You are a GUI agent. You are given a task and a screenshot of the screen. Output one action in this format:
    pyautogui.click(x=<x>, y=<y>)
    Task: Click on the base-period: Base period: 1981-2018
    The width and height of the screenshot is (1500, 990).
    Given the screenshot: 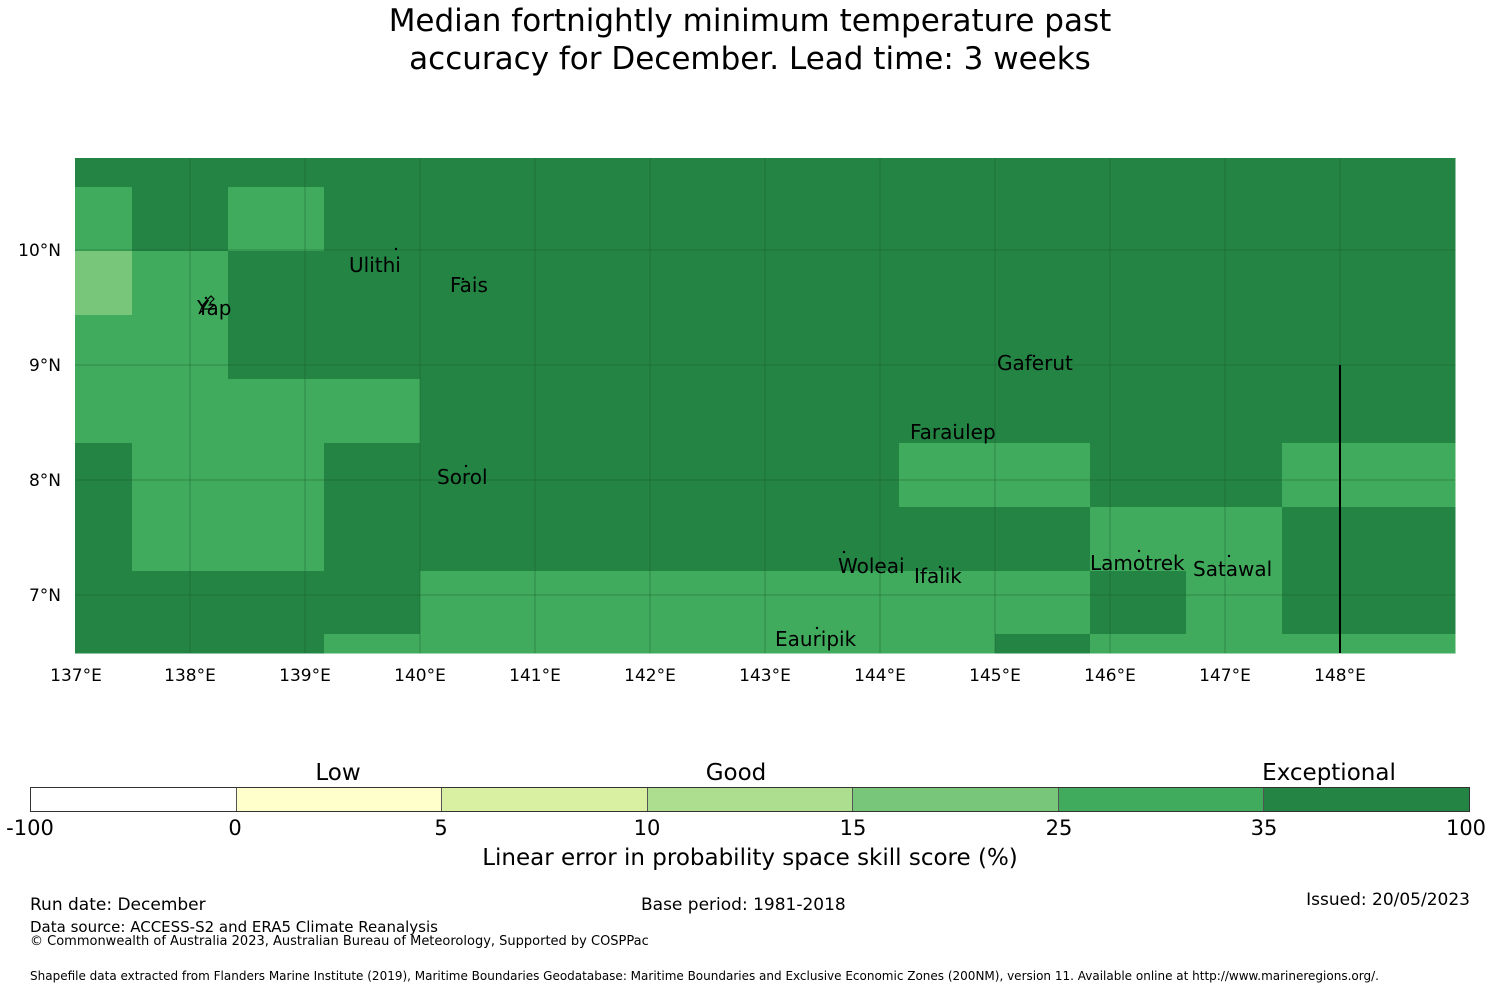 What is the action you would take?
    pyautogui.click(x=743, y=905)
    